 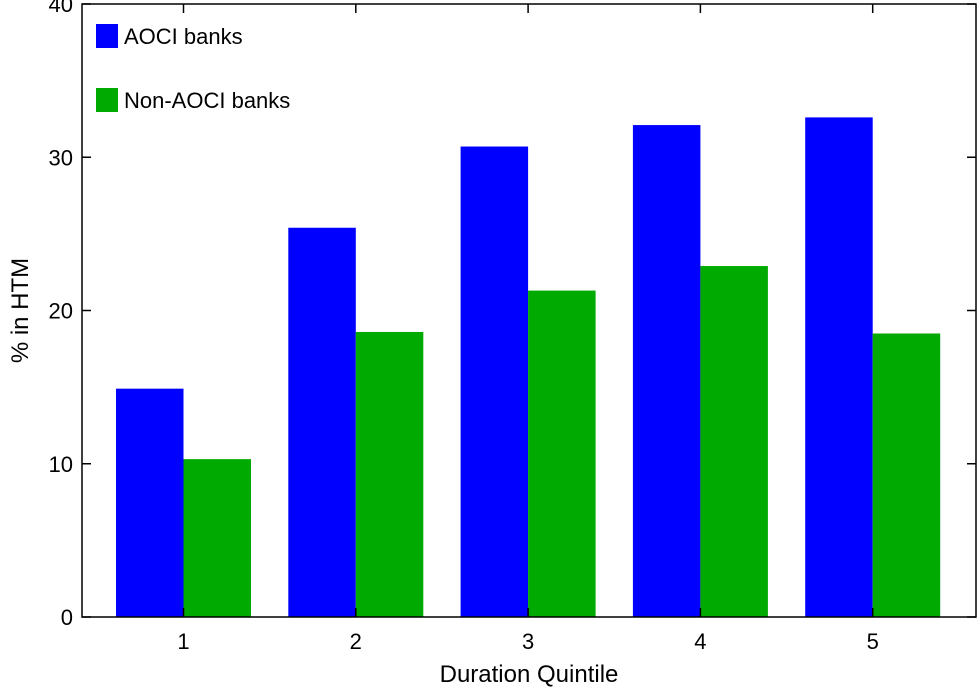 What do you see at coordinates (528, 641) in the screenshot?
I see `x-tick-label: 3` at bounding box center [528, 641].